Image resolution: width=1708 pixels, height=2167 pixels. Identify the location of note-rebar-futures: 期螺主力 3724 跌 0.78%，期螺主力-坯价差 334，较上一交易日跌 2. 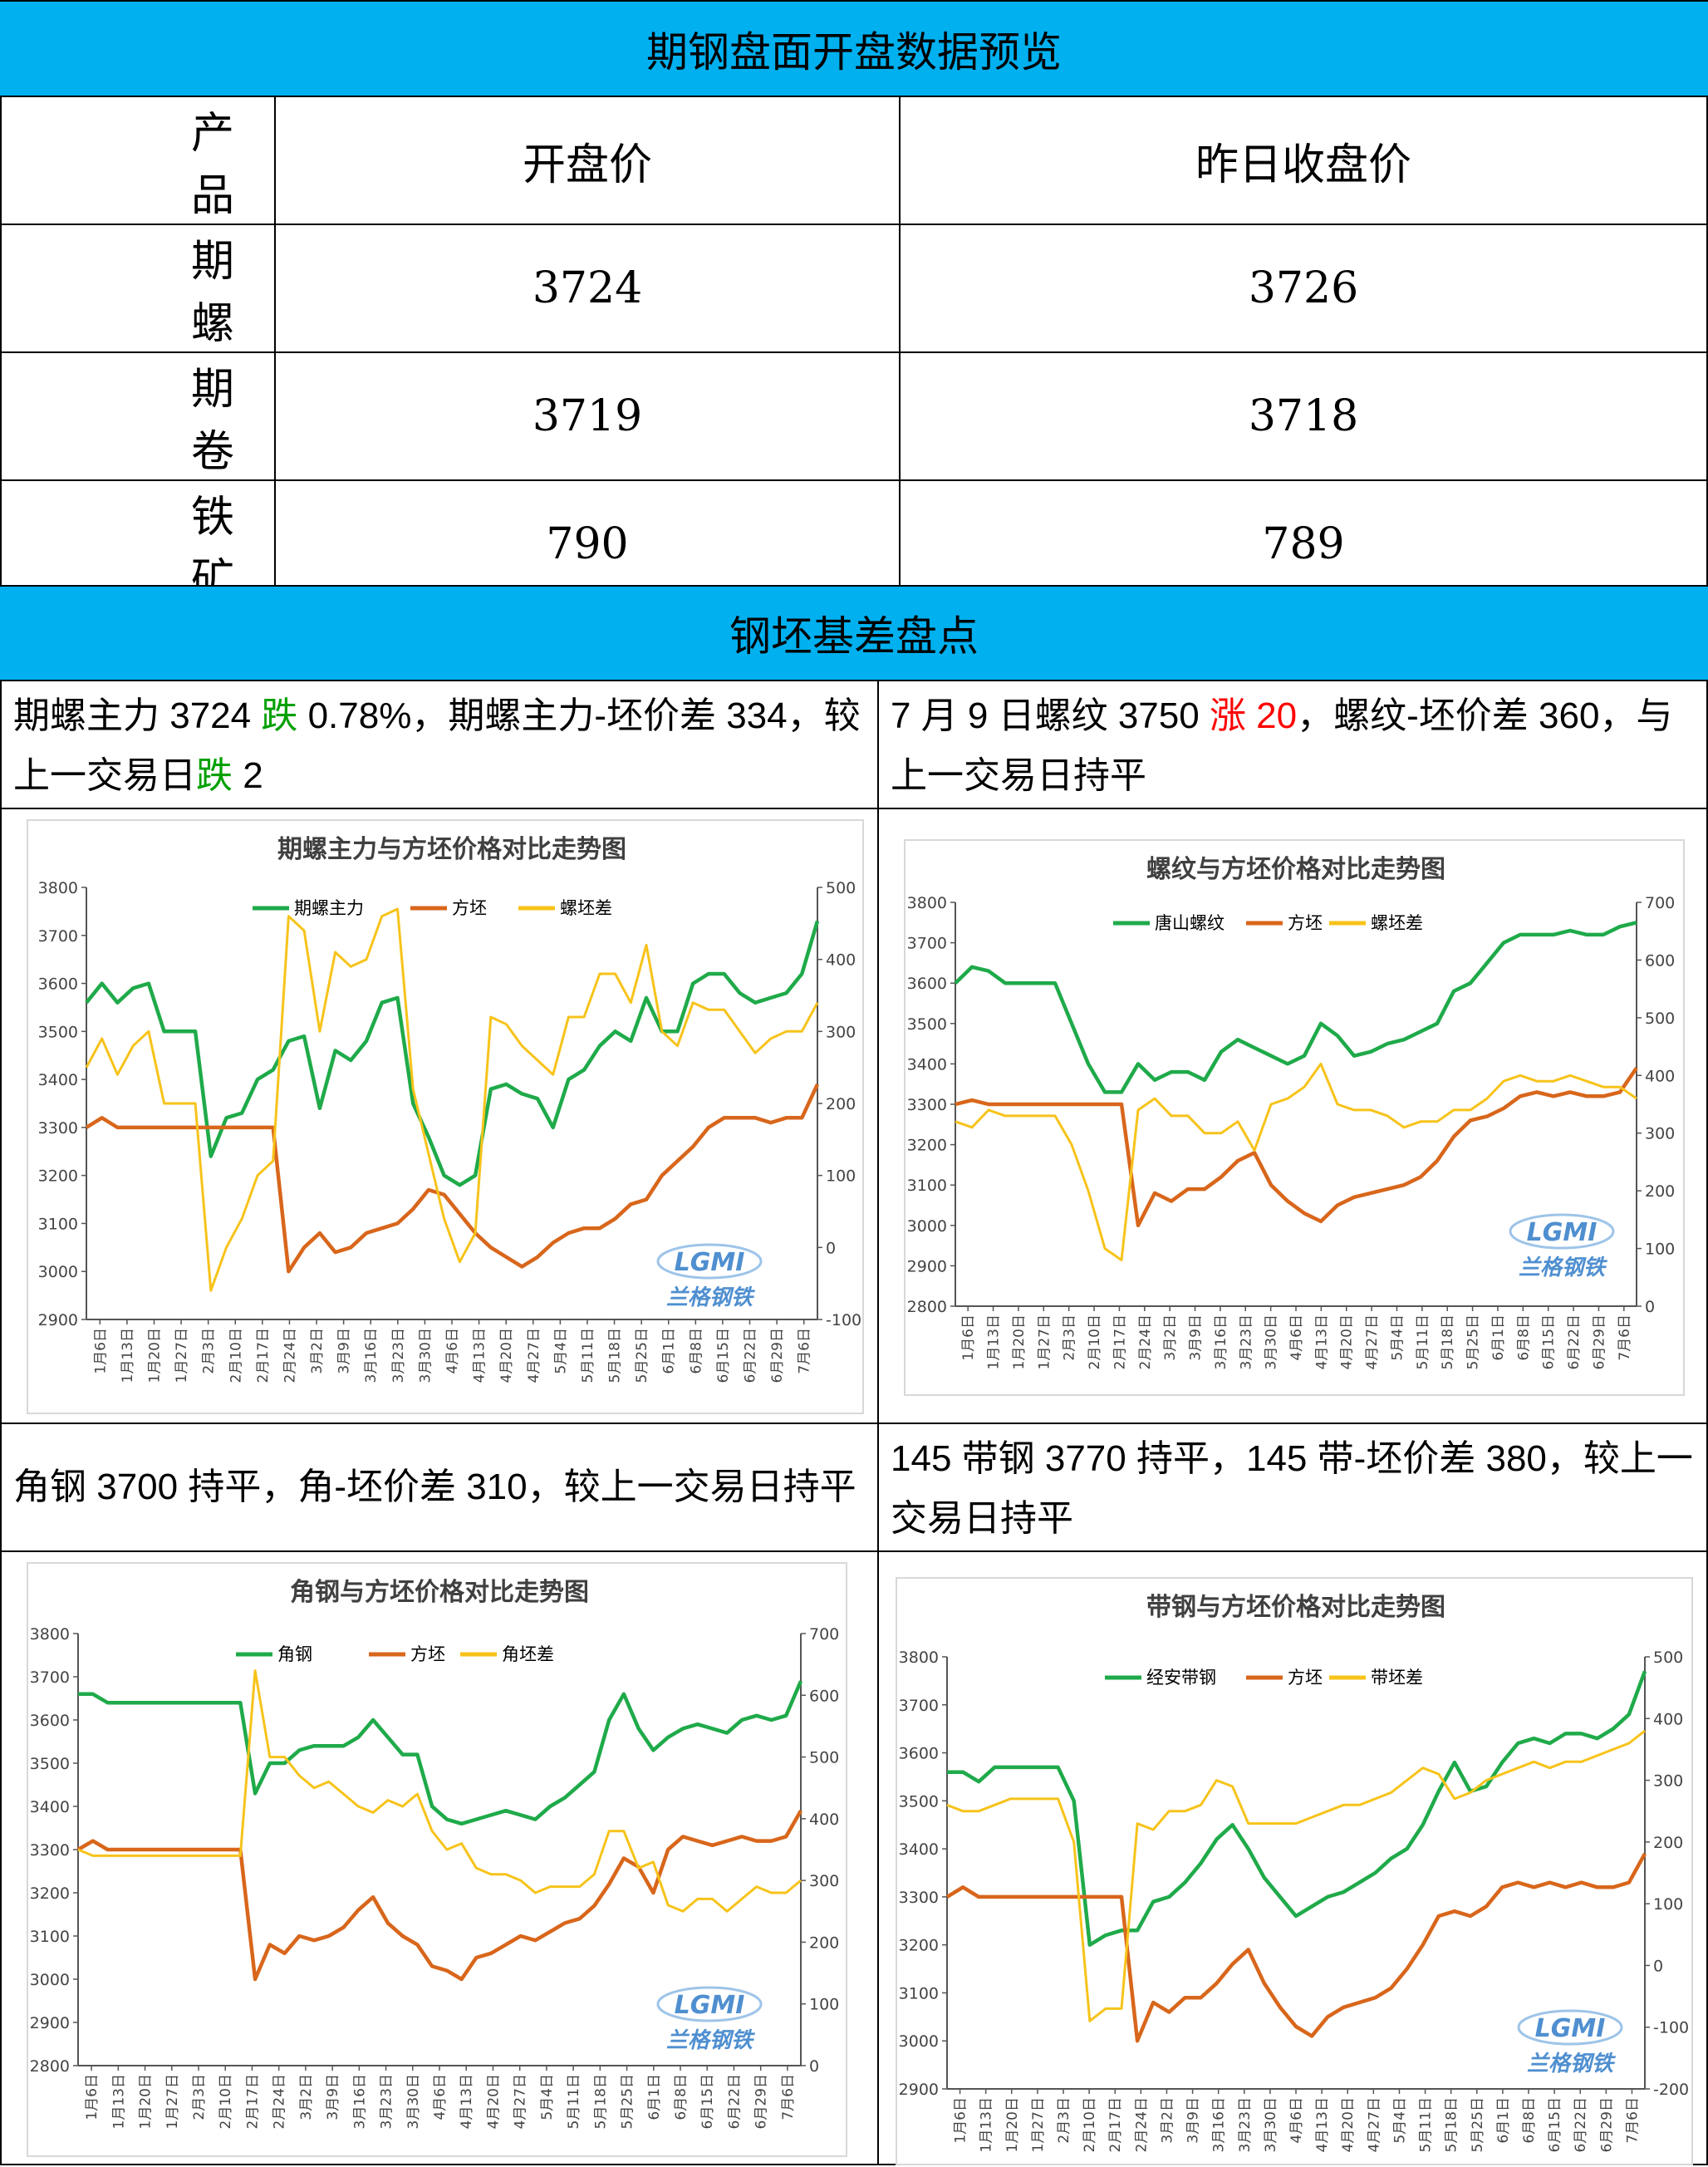
(440, 744).